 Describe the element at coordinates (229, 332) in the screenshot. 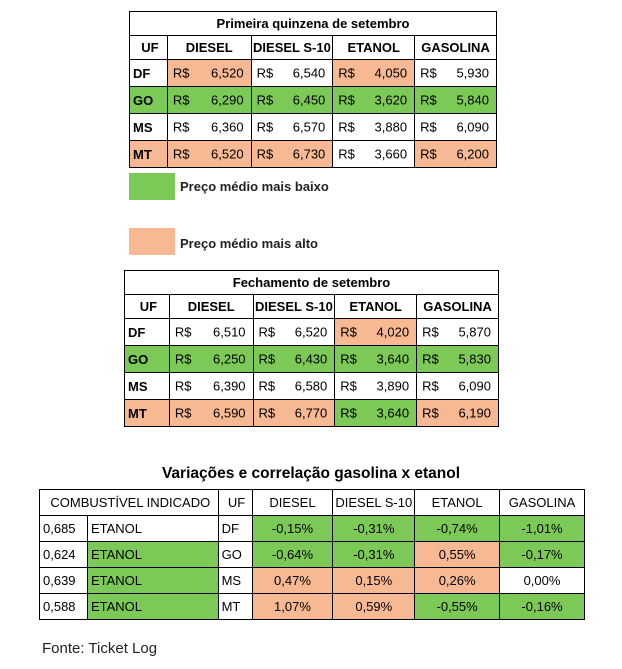

I see `price-value: 6,510` at that location.